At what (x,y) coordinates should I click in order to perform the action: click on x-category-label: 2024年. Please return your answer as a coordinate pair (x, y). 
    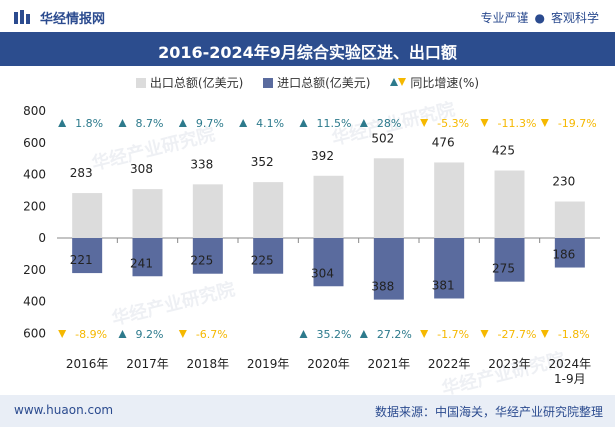
    Looking at the image, I should click on (570, 364).